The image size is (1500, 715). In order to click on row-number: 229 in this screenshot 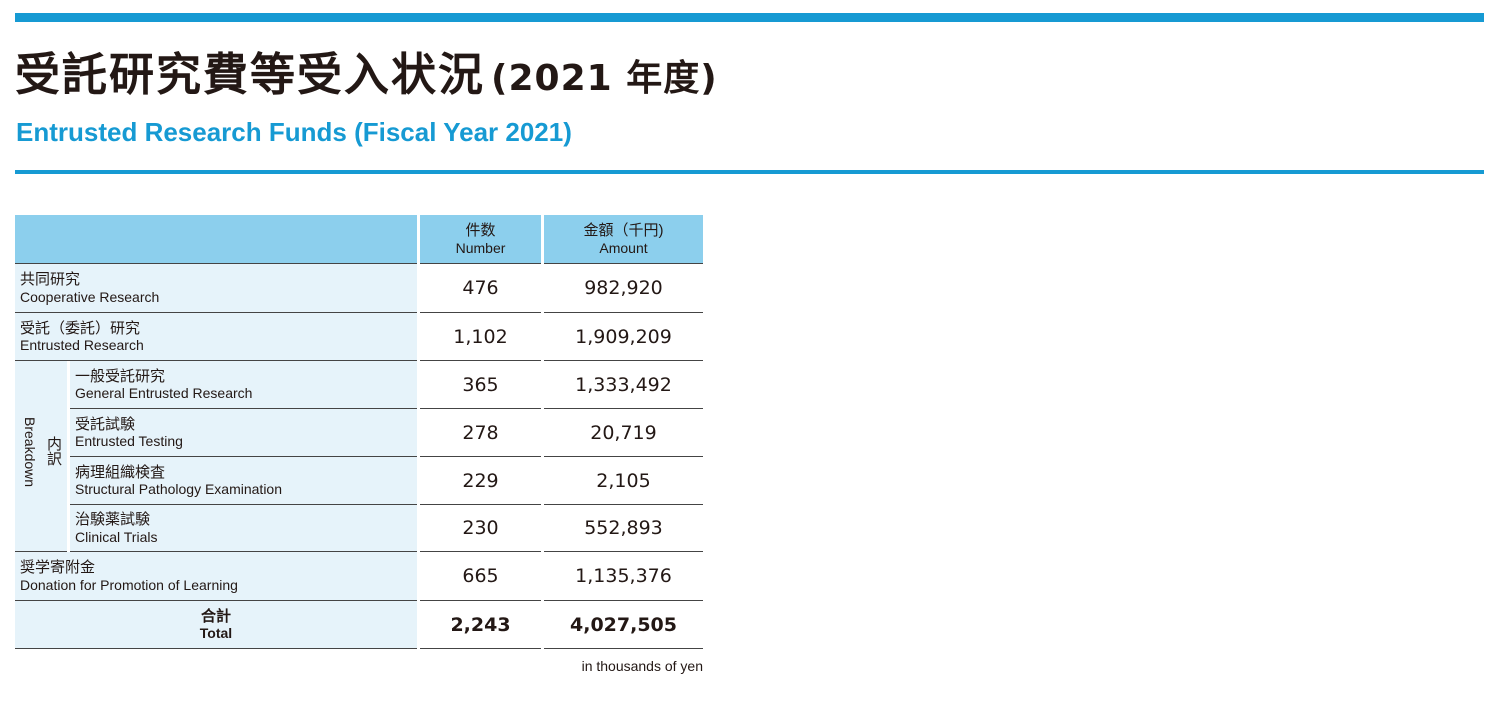, I will do `click(480, 481)`.